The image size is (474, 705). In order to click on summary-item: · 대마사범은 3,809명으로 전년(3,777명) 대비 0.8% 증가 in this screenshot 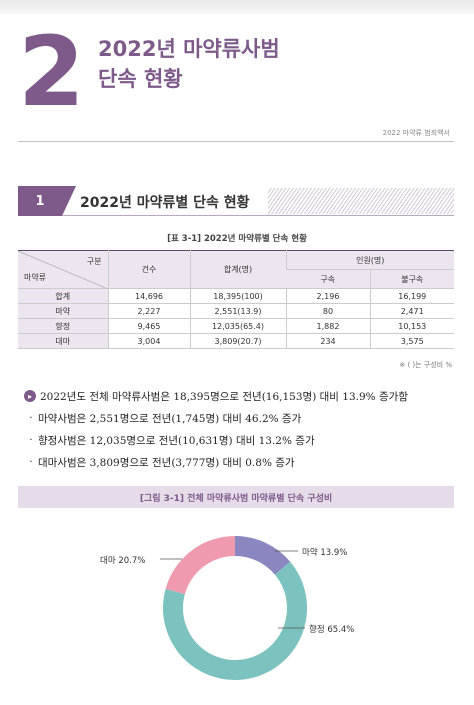, I will do `click(244, 462)`.